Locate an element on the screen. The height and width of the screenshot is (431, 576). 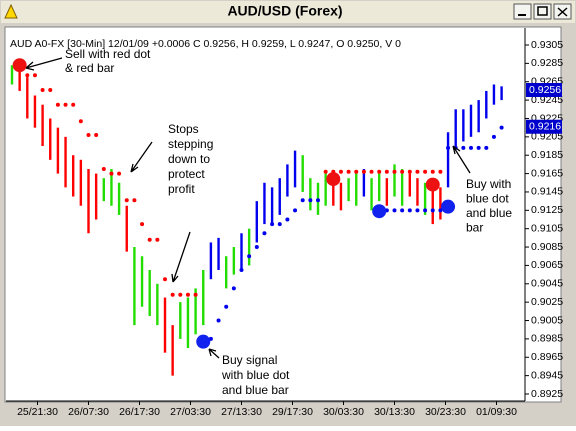
window-title: AUD/USD (Forex) is located at coordinates (284, 11).